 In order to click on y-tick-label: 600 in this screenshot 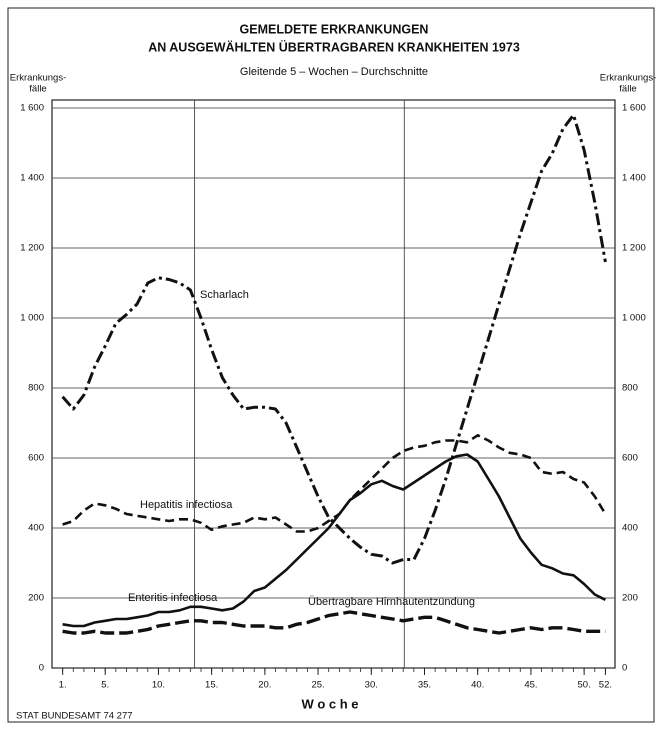, I will do `click(36, 458)`.